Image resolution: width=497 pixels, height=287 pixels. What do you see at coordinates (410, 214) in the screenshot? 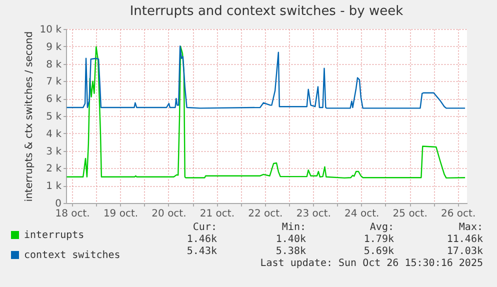
I see `x-tick-label: 25 oct.` at bounding box center [410, 214].